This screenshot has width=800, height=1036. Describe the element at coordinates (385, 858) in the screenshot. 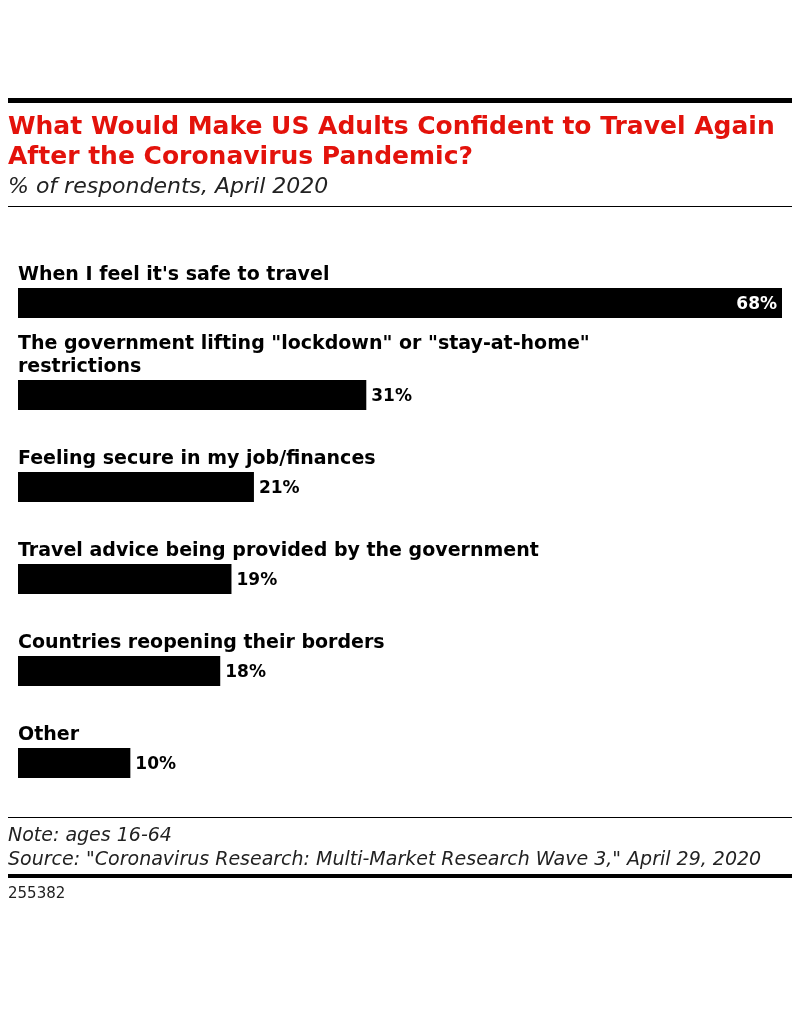

I see `source-note: Source: "Coronavirus Research: Multi-Market Research Wave 3," April 29, 2020` at that location.